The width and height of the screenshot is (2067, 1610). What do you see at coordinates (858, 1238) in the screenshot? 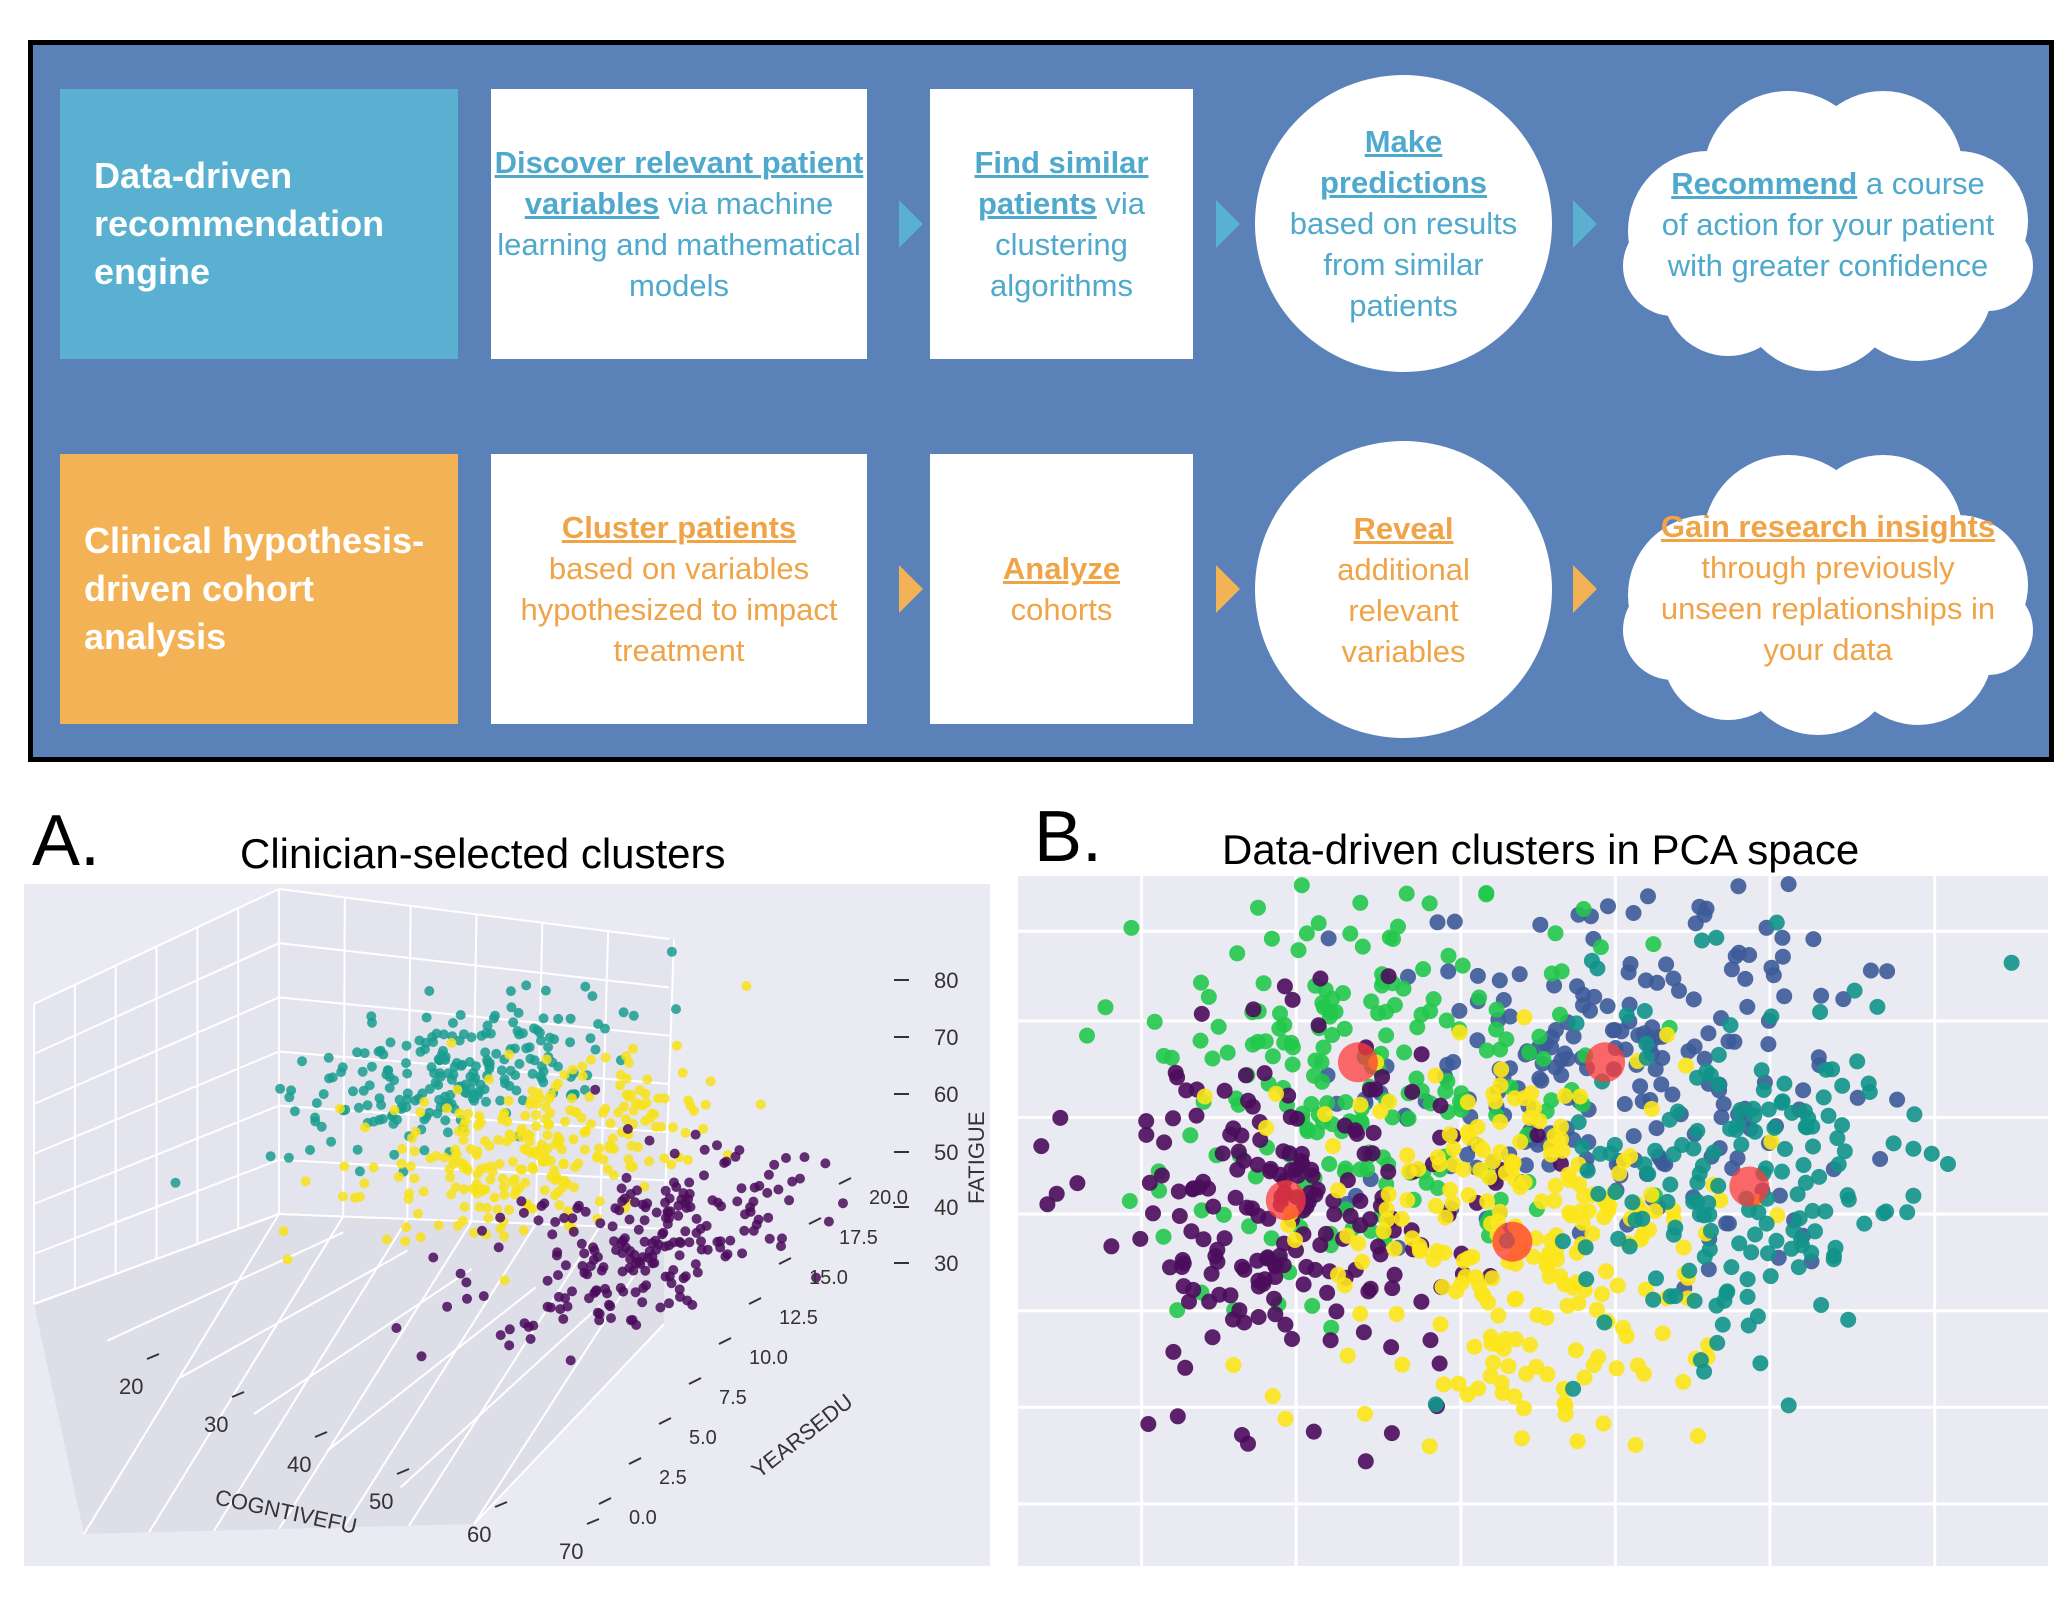
I see `y-tick-label: 17.5` at bounding box center [858, 1238].